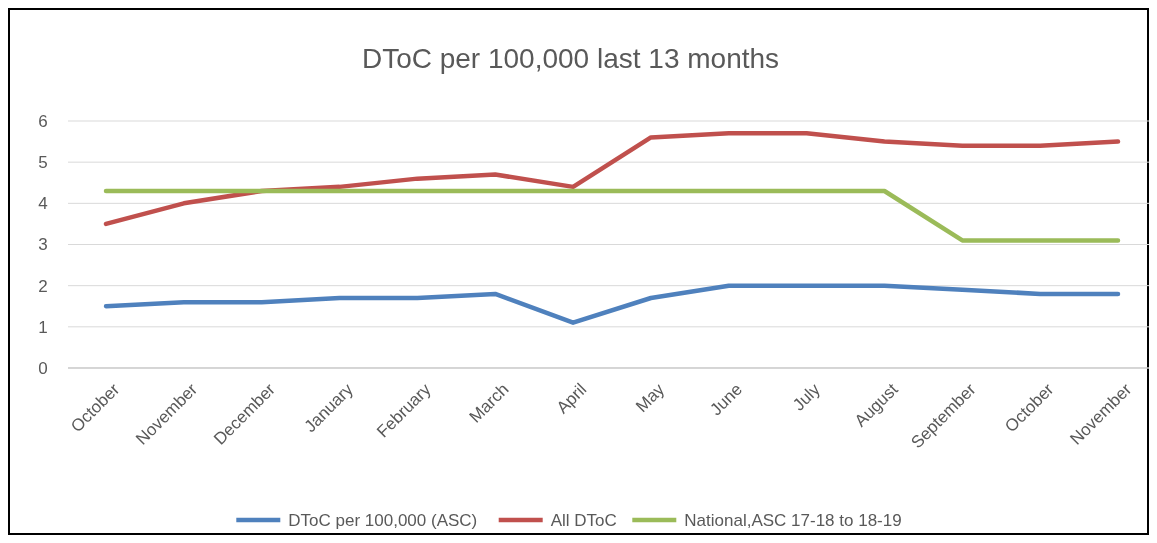  What do you see at coordinates (43, 368) in the screenshot?
I see `y-tick-label: 0` at bounding box center [43, 368].